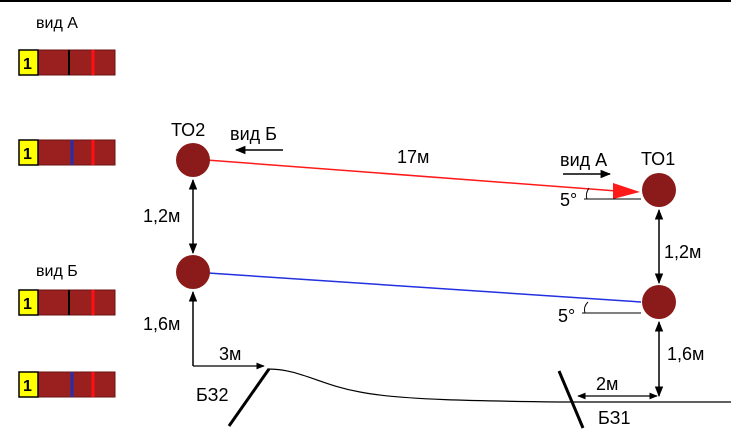 Image resolution: width=731 pixels, height=430 pixels. Describe the element at coordinates (188, 130) in the screenshot. I see `node-label-to2: ТО2` at that location.